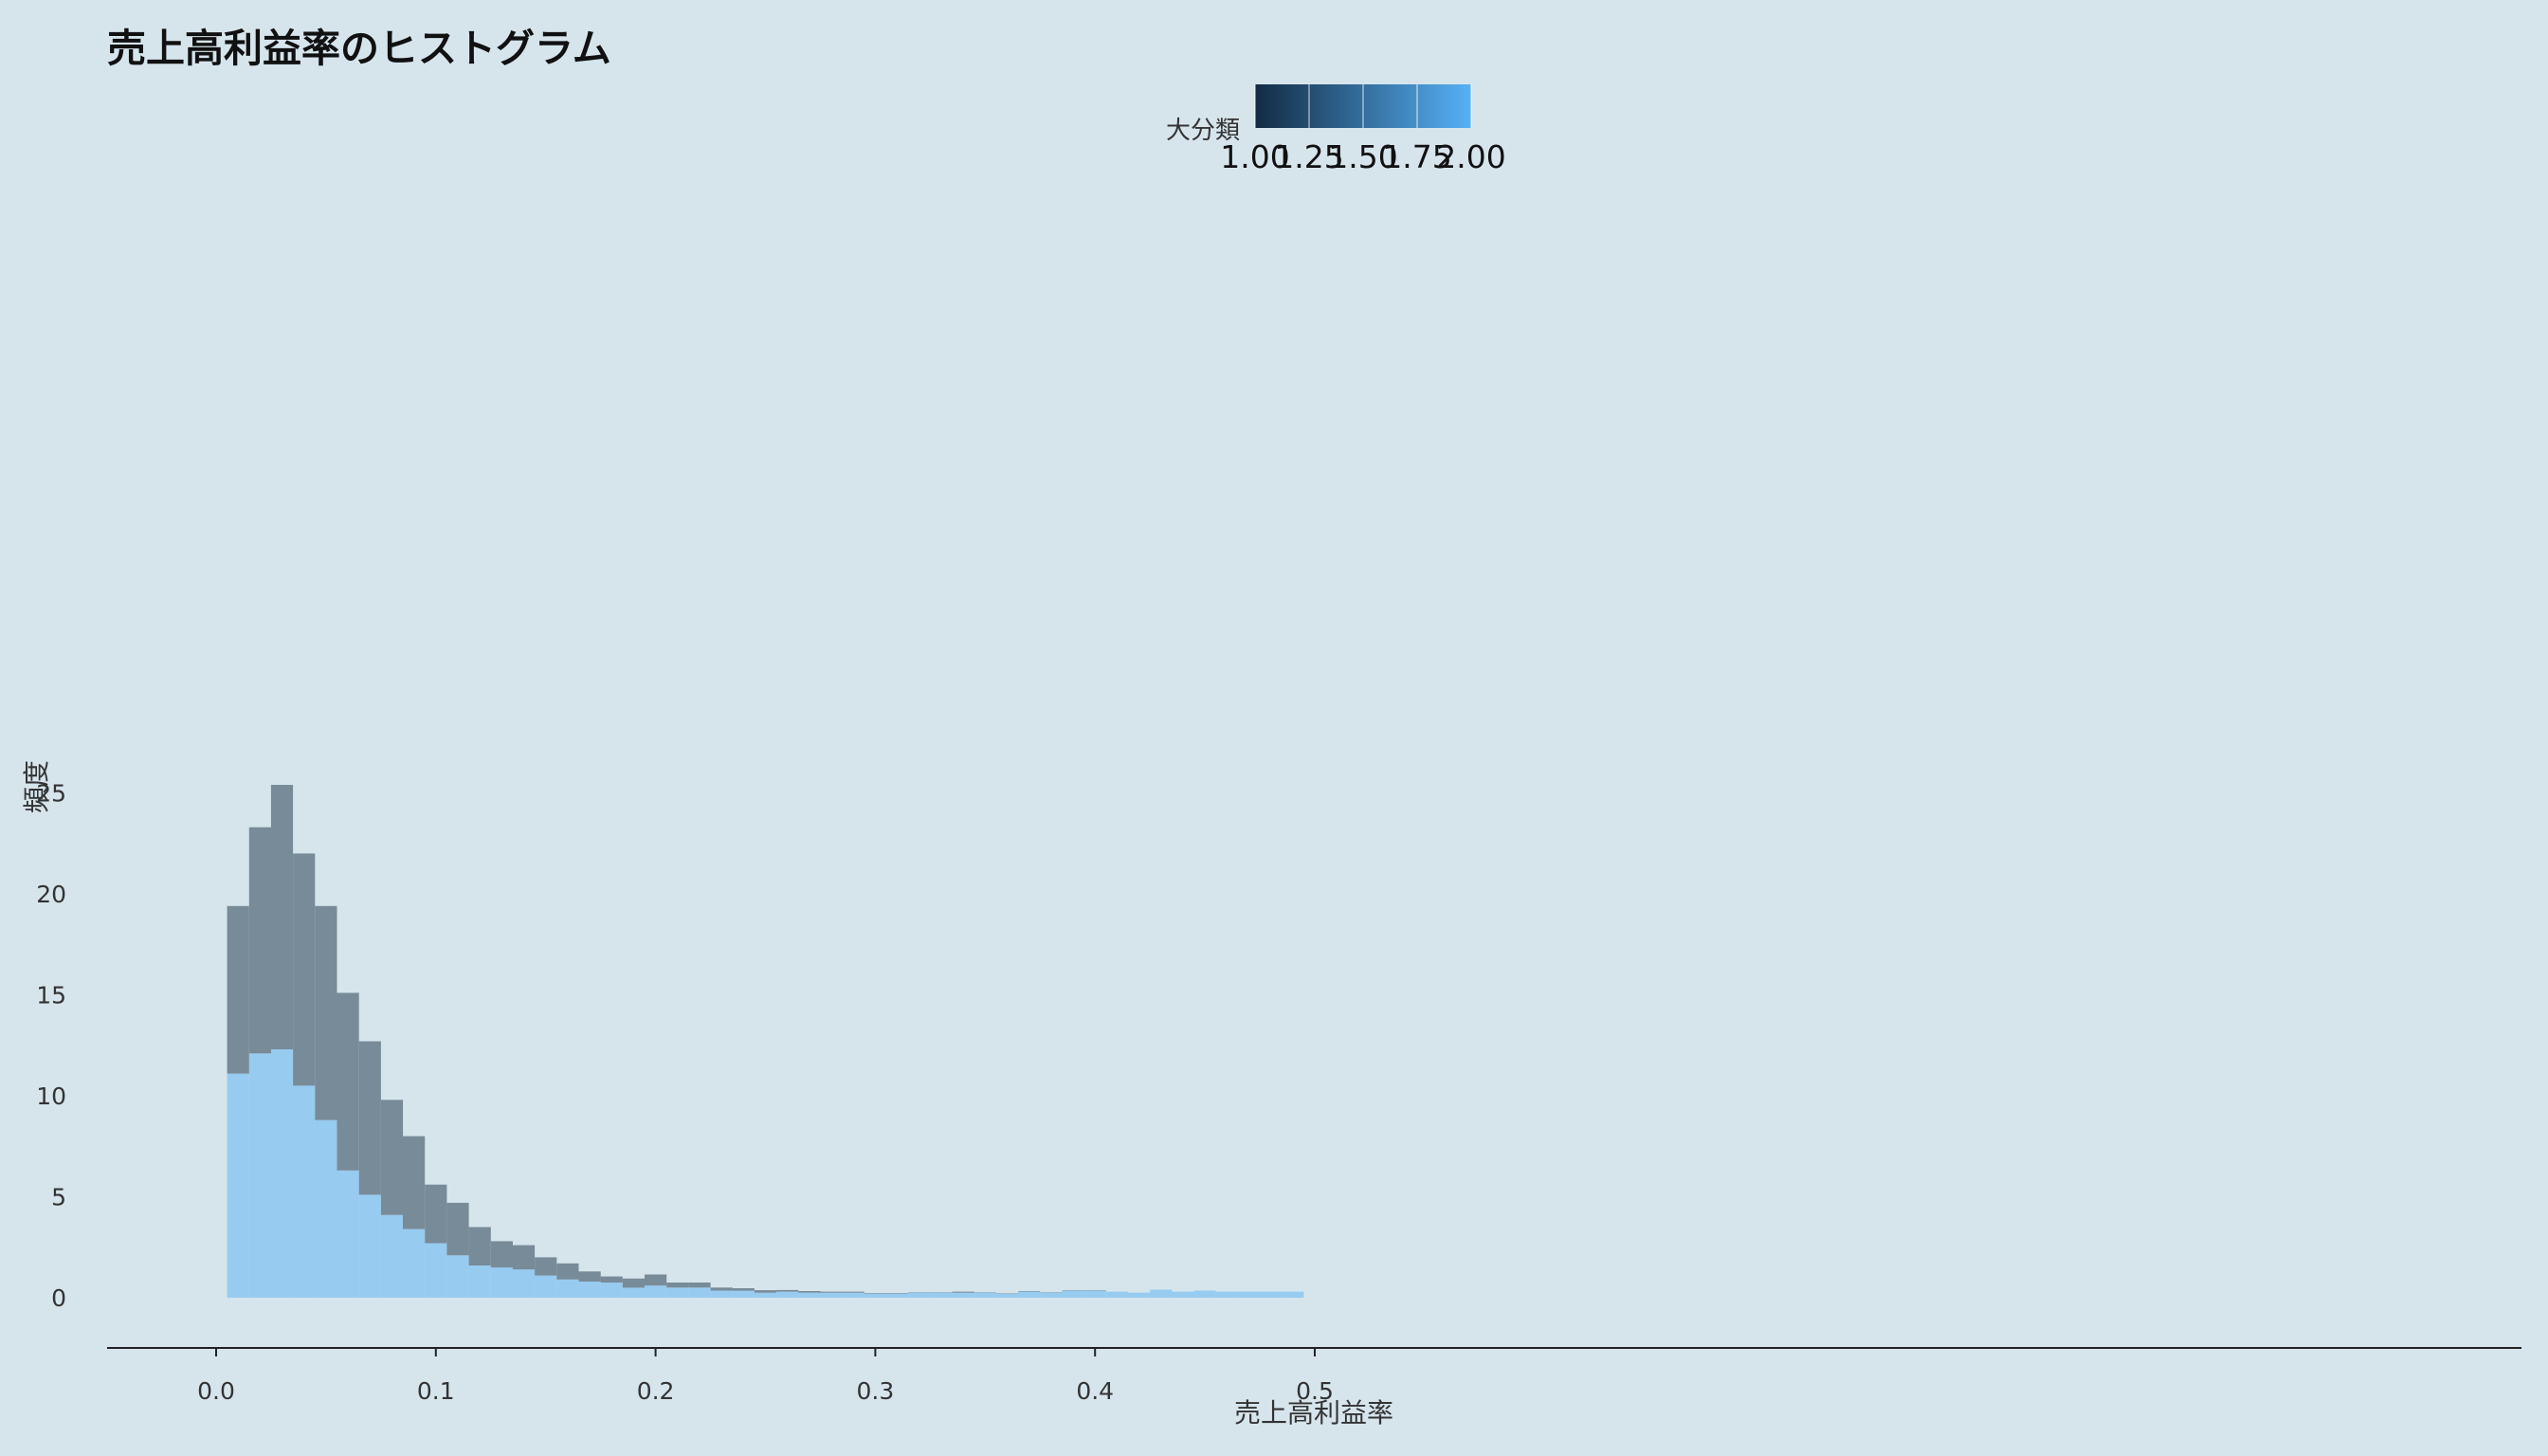 This screenshot has height=1456, width=2548. I want to click on x-axis-ticks: 0.0 0.1 0.2 0.3 0.4 0.5, so click(765, 1376).